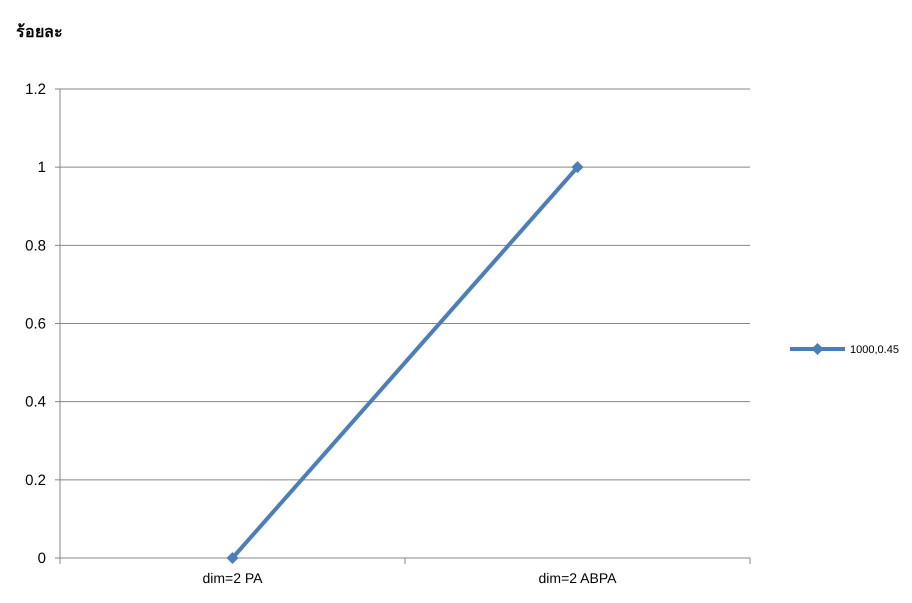 Image resolution: width=912 pixels, height=603 pixels. I want to click on y-tick-label: 1.2, so click(35, 89).